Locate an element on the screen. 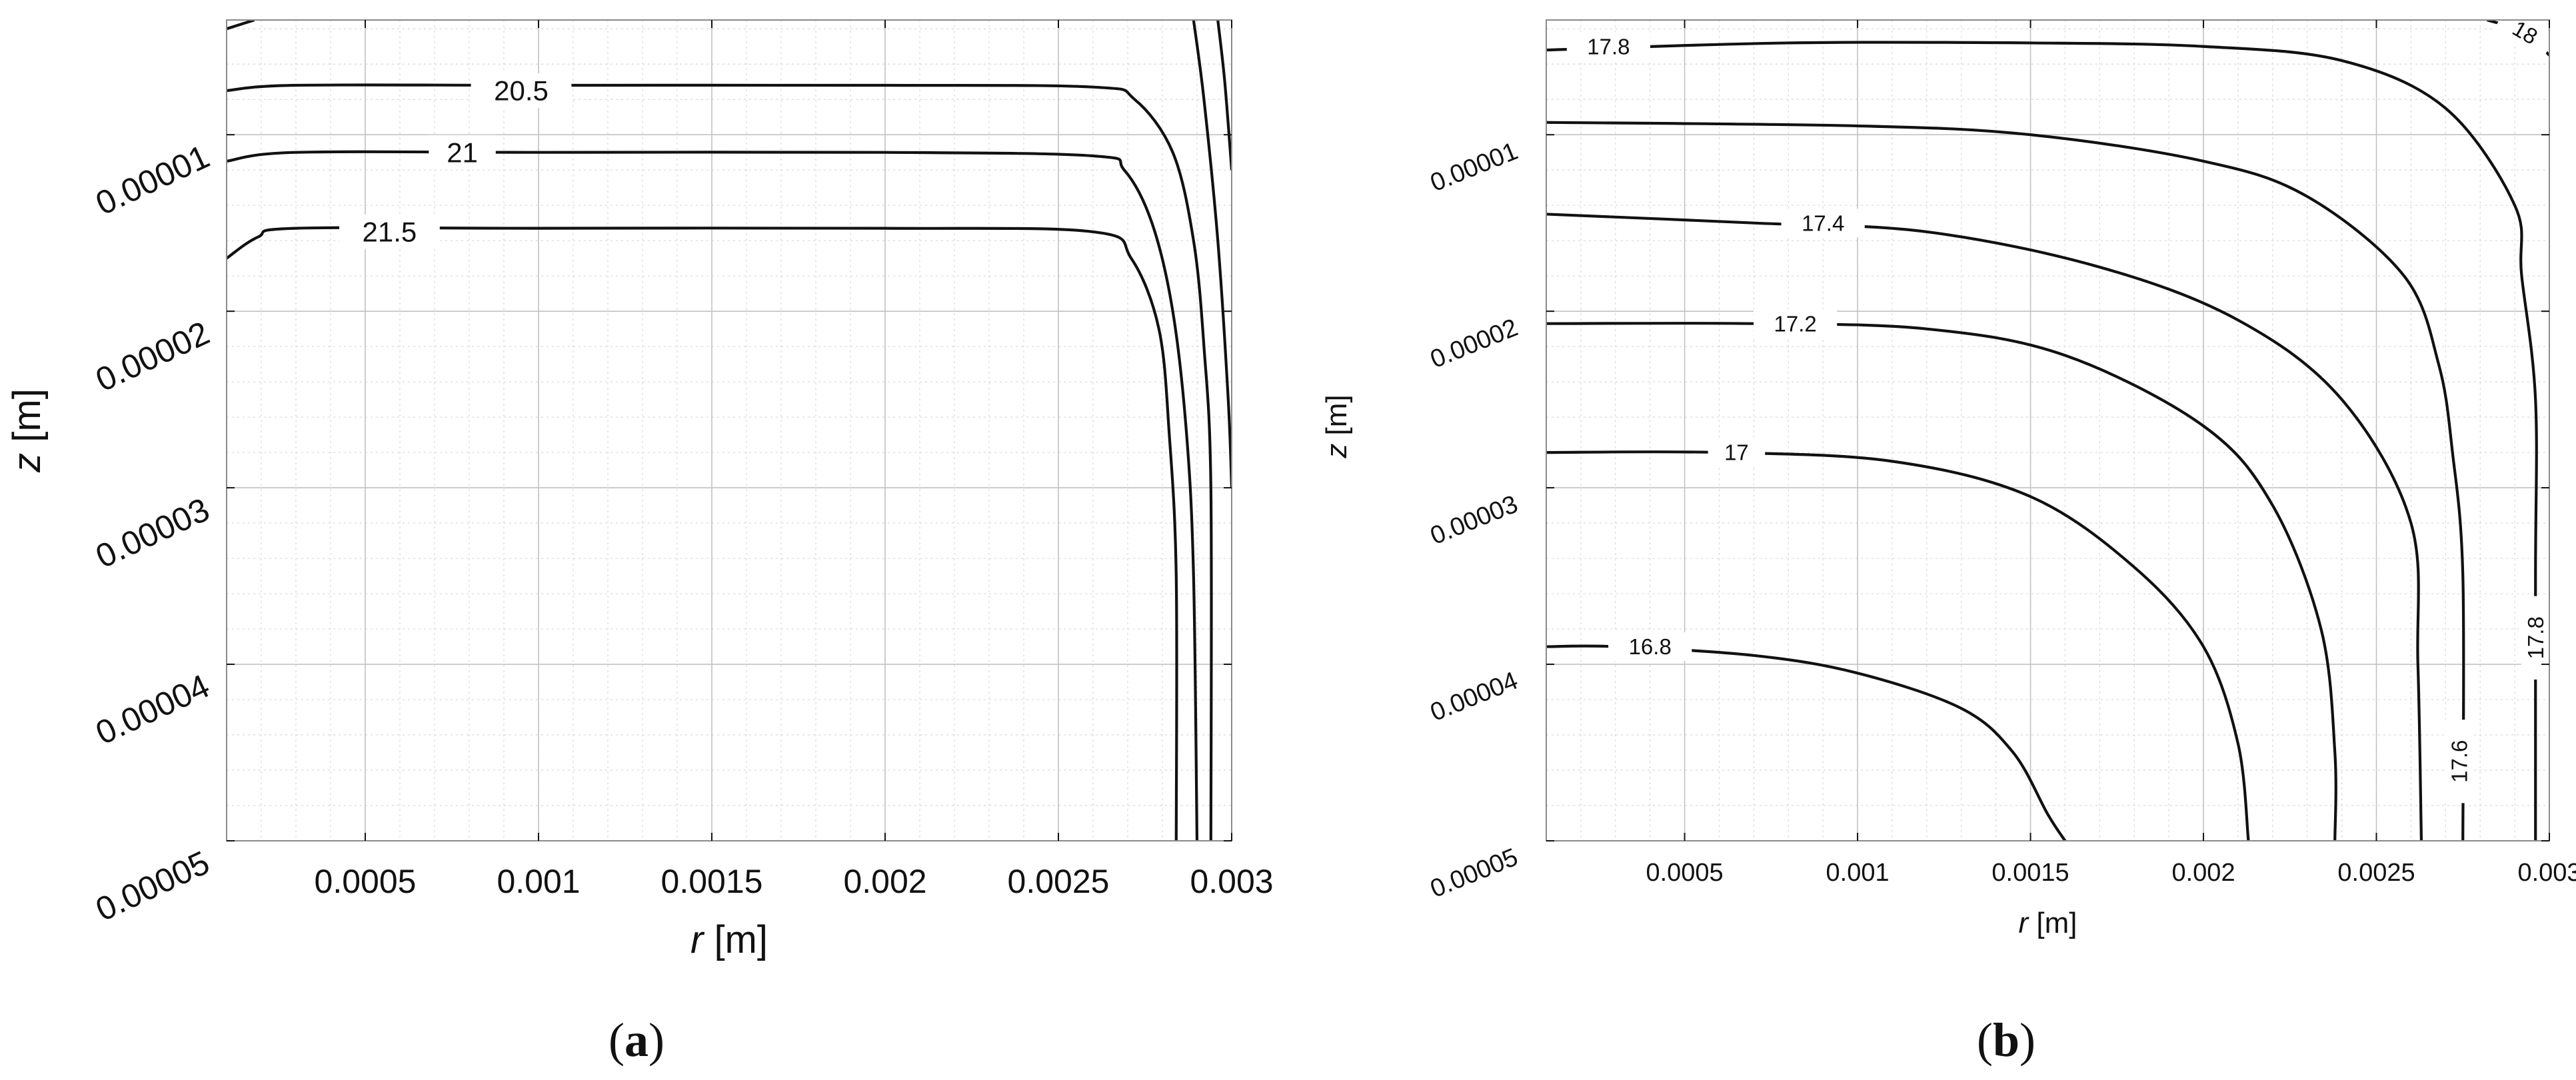 Image resolution: width=2576 pixels, height=1080 pixels. contour-label-21.5: 21.5 is located at coordinates (389, 231).